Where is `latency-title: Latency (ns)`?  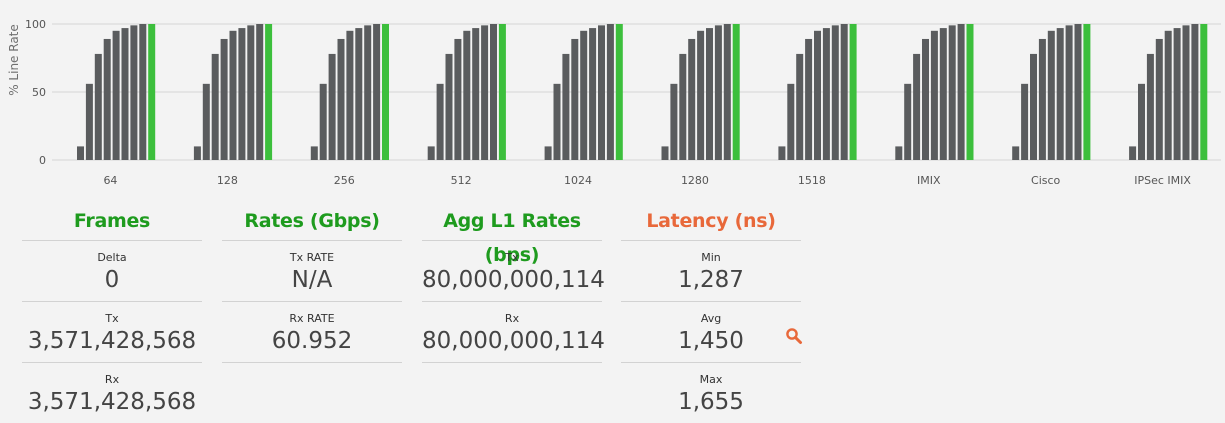 latency-title: Latency (ns) is located at coordinates (711, 222).